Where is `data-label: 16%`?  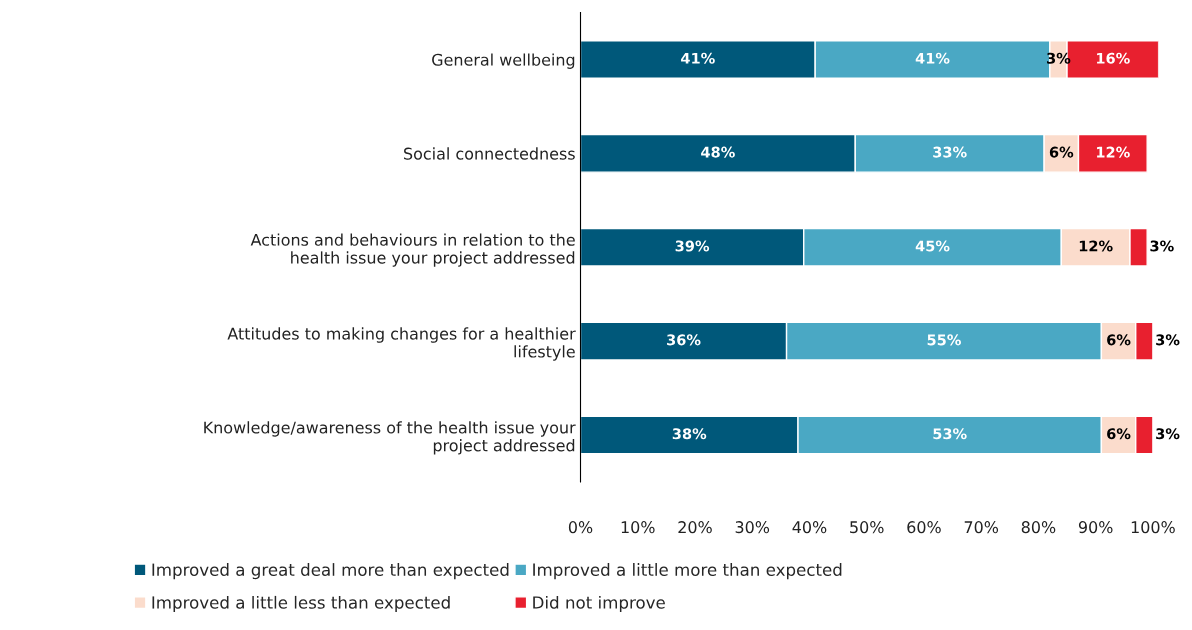
data-label: 16% is located at coordinates (1113, 58).